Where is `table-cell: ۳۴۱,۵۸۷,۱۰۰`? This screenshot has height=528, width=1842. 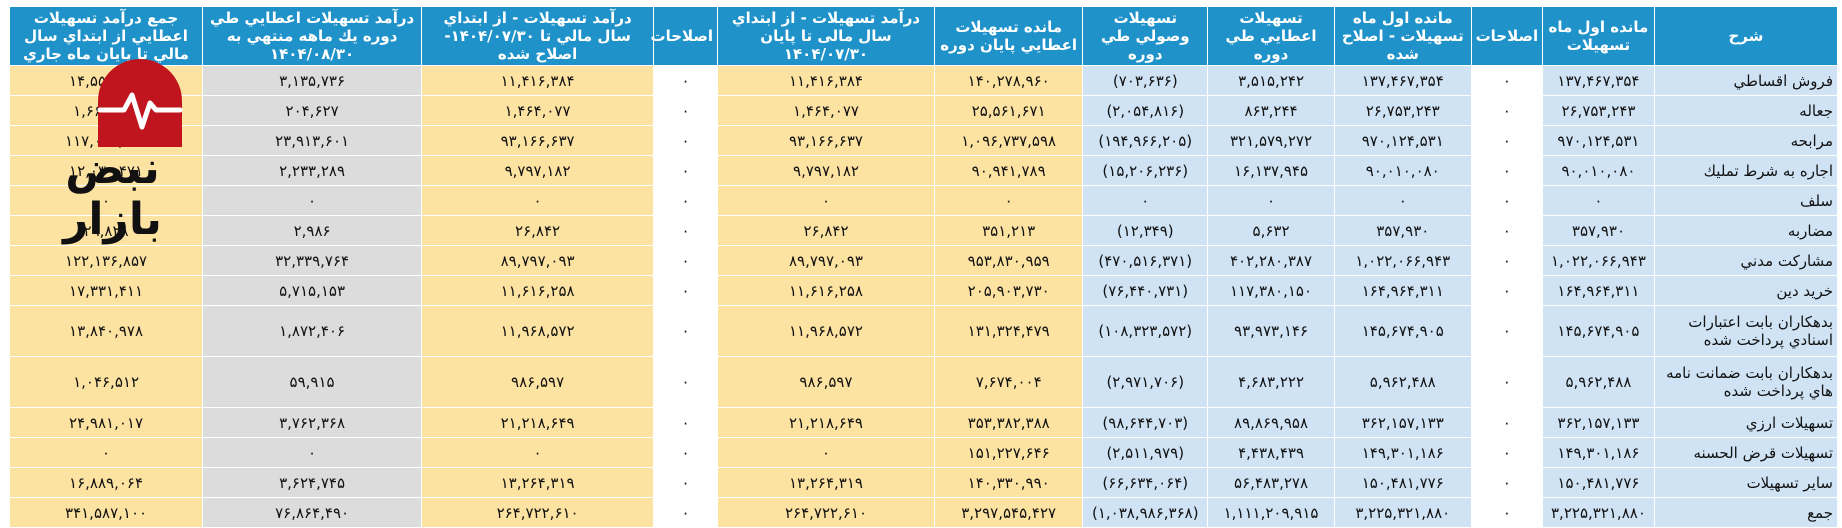 table-cell: ۳۴۱,۵۸۷,۱۰۰ is located at coordinates (106, 512).